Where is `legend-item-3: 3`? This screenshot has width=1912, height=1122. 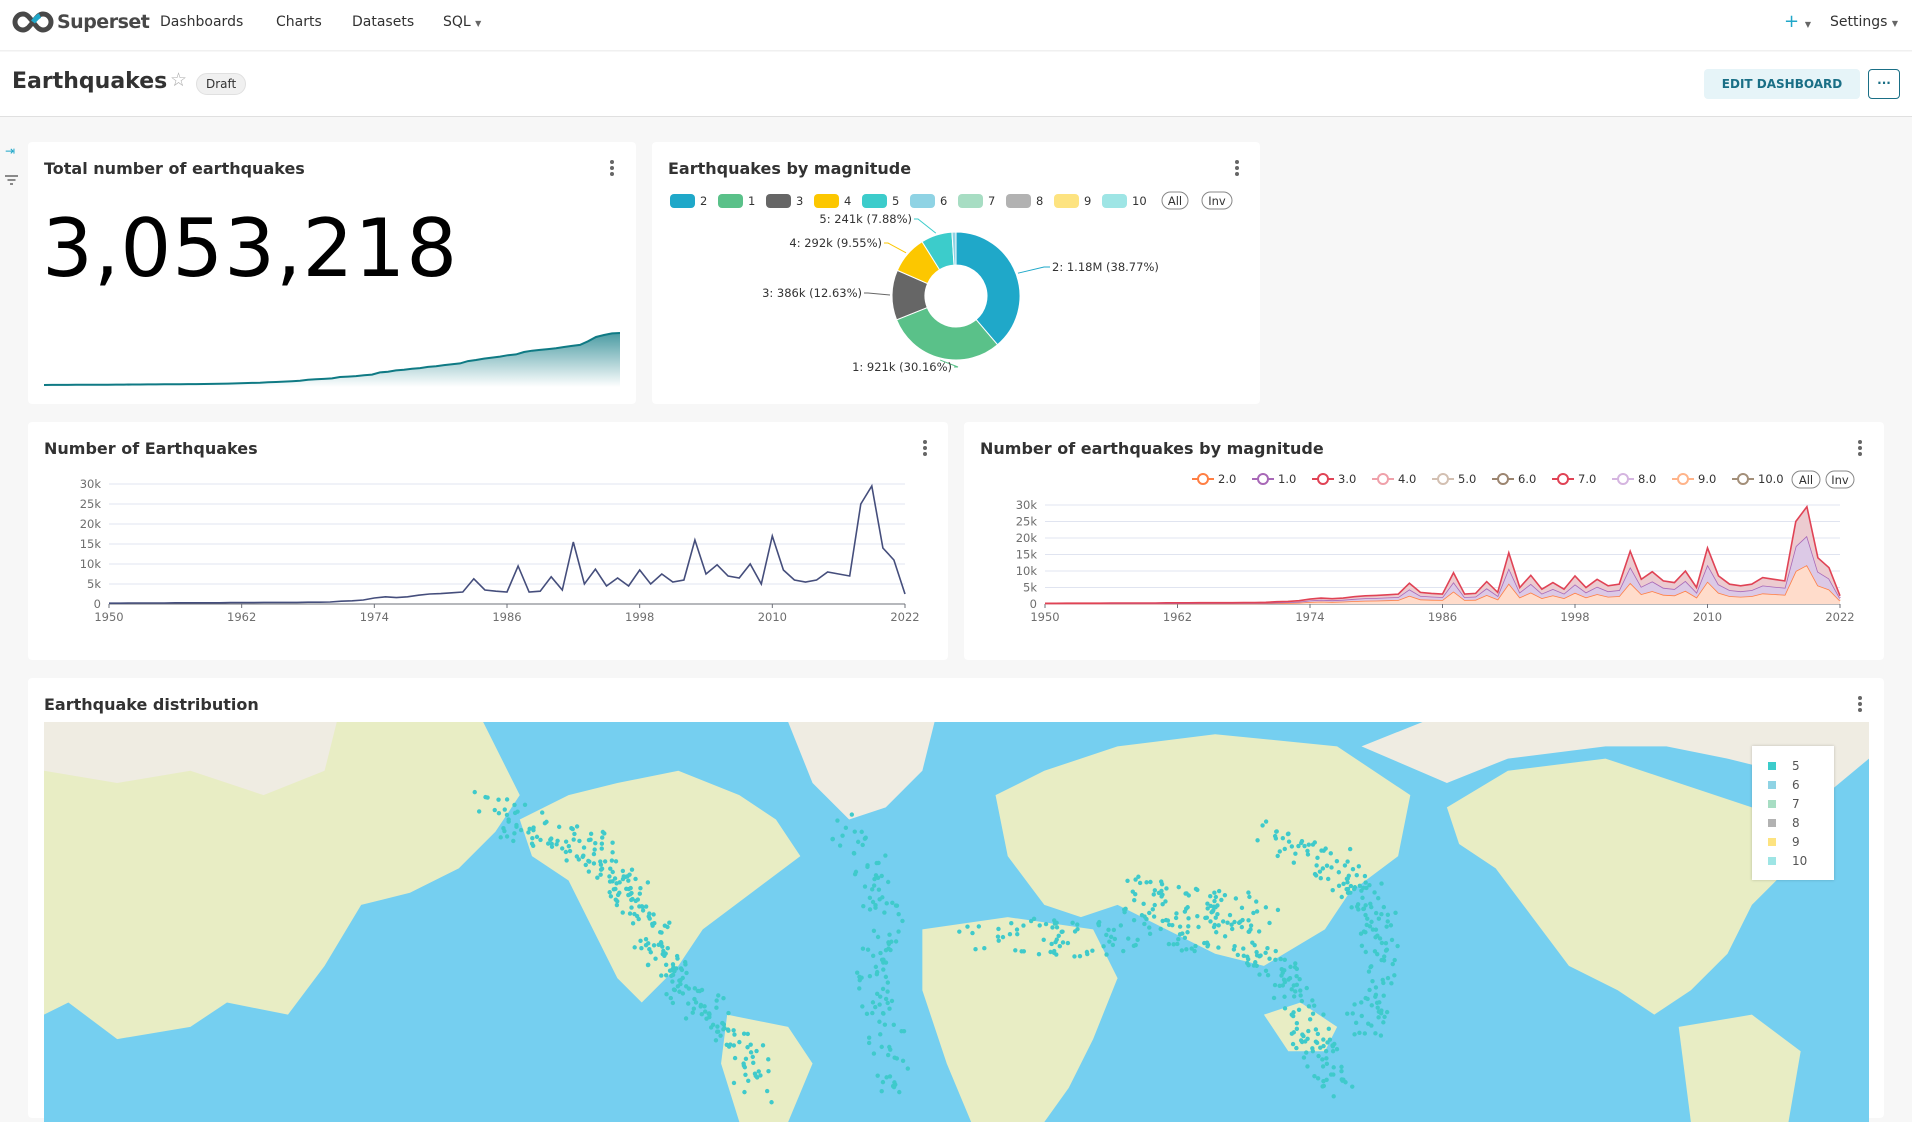 legend-item-3: 3 is located at coordinates (784, 201).